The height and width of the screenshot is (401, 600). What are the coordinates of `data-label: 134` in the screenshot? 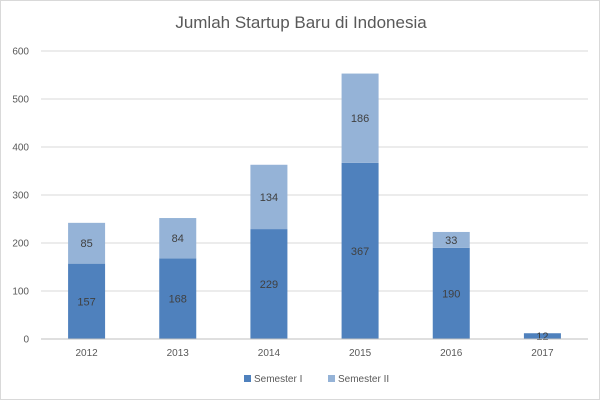 It's located at (269, 198).